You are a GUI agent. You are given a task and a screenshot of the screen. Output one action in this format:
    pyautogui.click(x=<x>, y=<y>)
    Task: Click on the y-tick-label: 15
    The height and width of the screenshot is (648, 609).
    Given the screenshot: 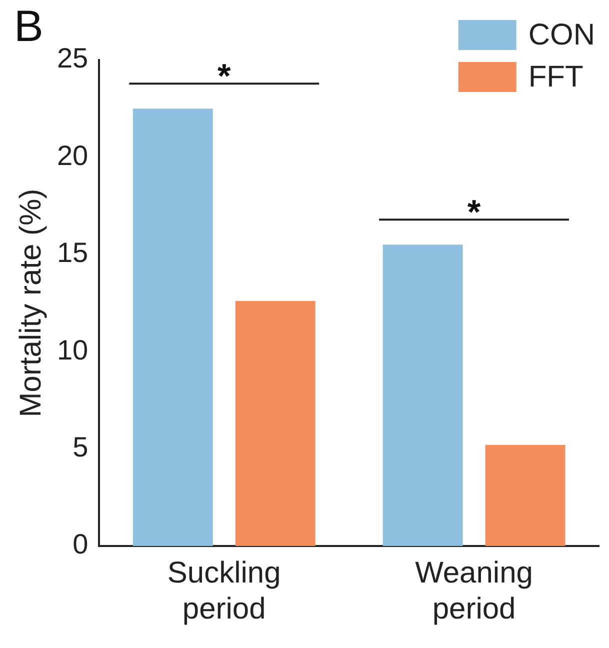 What is the action you would take?
    pyautogui.click(x=72, y=252)
    